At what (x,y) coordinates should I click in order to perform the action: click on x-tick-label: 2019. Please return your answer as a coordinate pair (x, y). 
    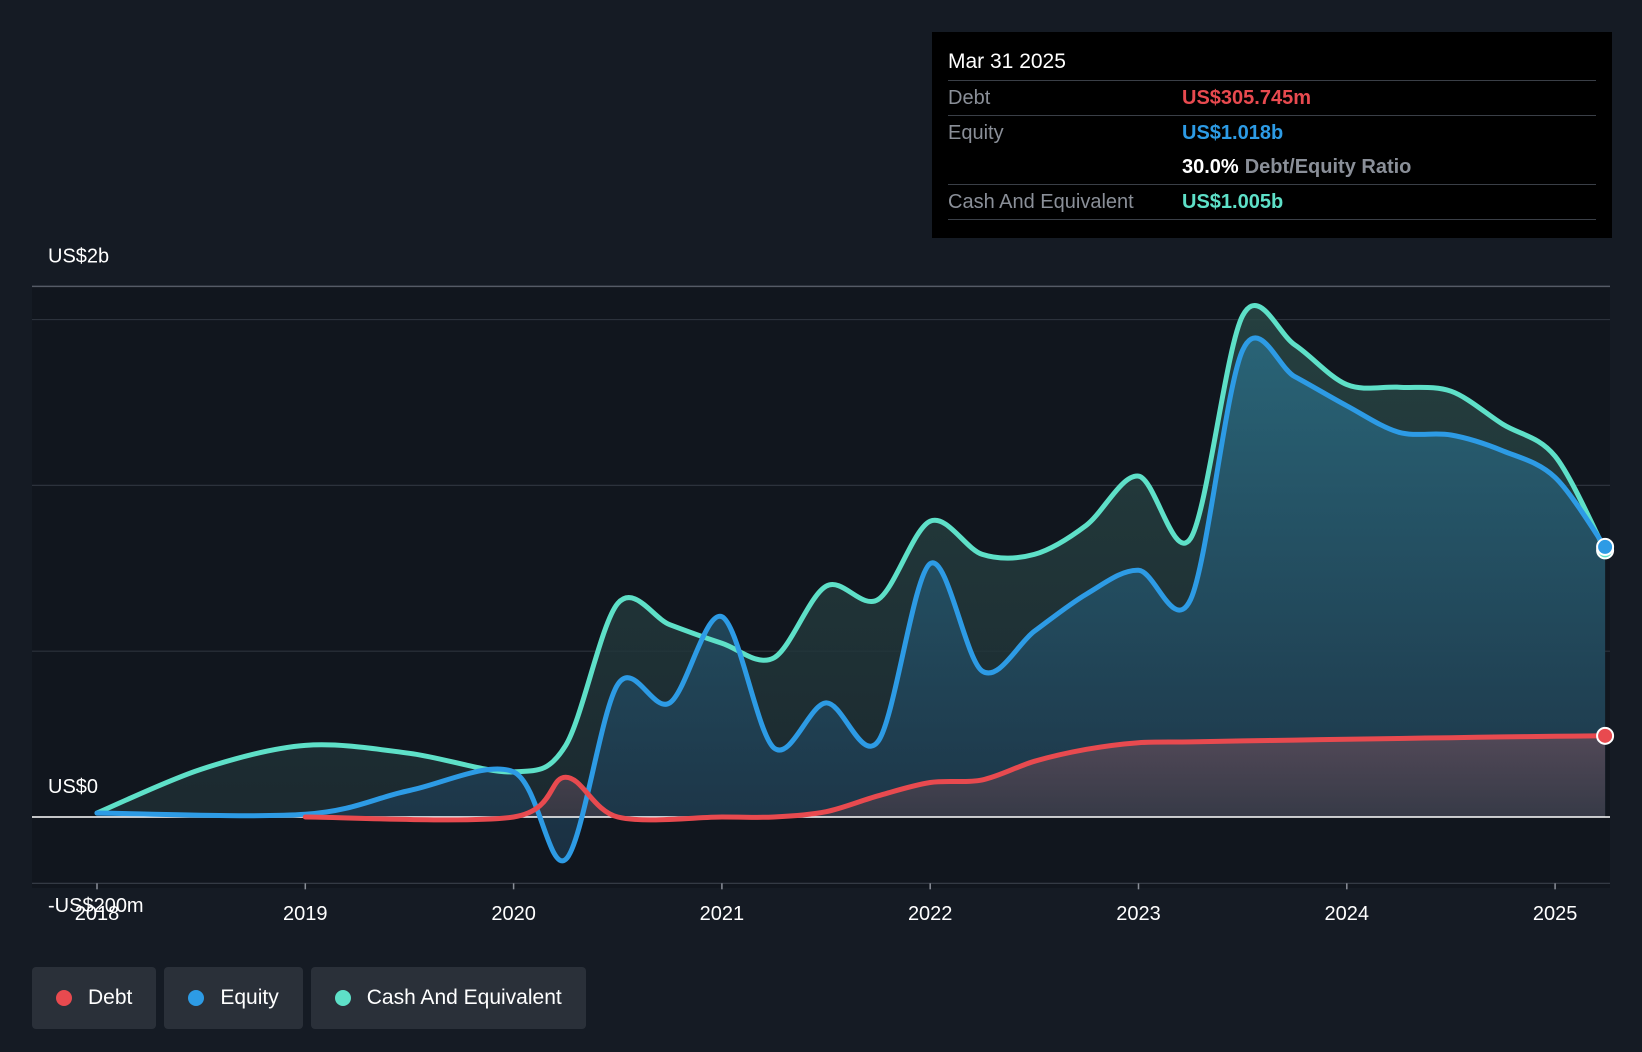
    Looking at the image, I should click on (305, 914).